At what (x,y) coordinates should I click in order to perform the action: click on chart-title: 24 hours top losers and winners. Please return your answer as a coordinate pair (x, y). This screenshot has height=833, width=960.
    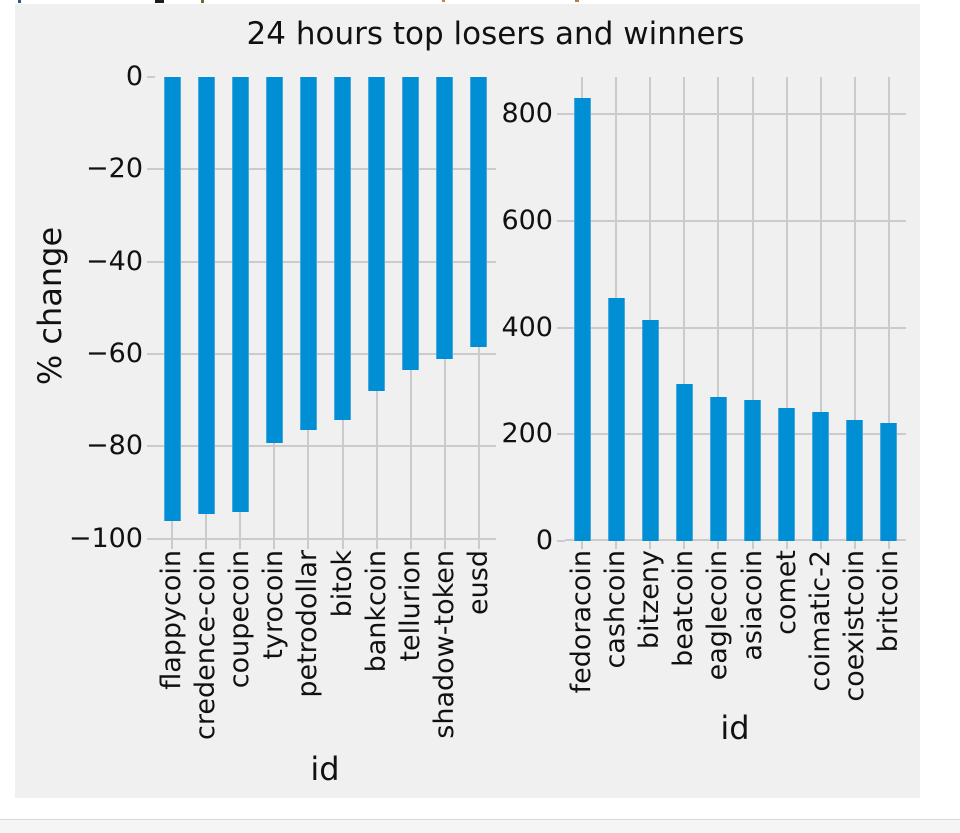
    Looking at the image, I should click on (495, 34).